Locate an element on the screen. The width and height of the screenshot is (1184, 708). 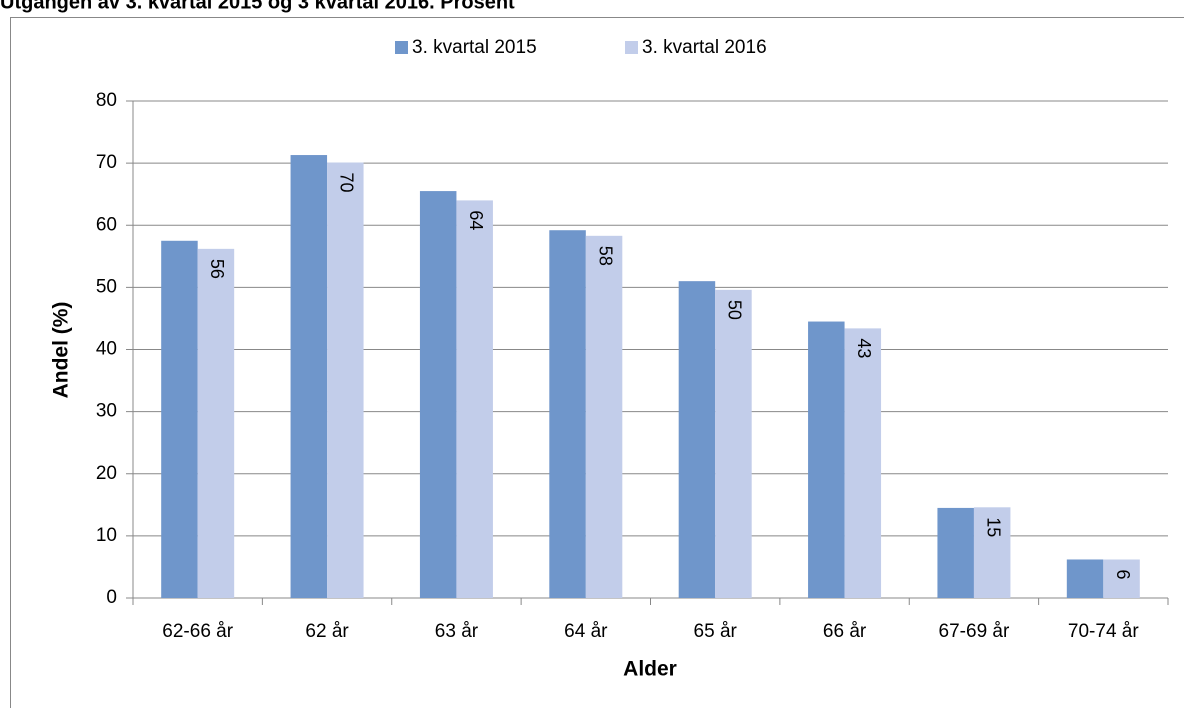
x-tick-label: 66 år is located at coordinates (845, 631).